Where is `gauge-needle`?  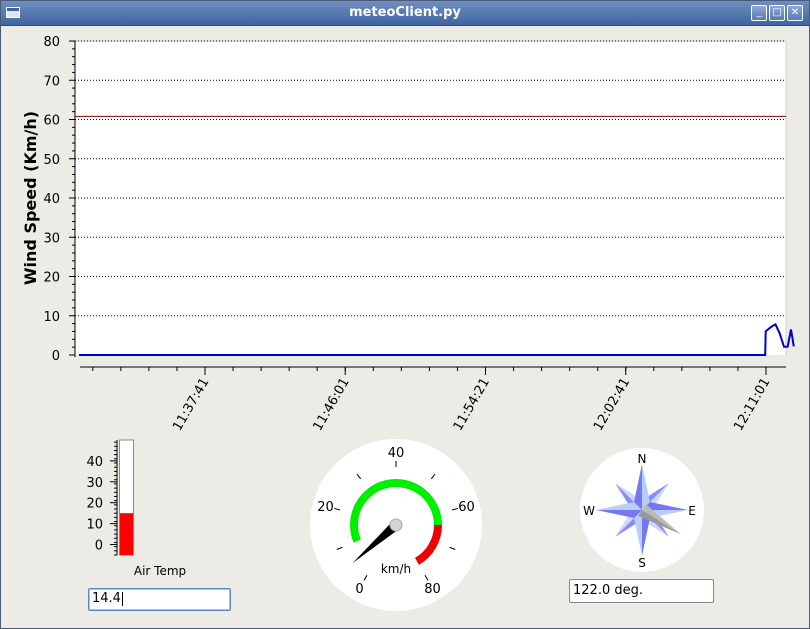
gauge-needle is located at coordinates (376, 542).